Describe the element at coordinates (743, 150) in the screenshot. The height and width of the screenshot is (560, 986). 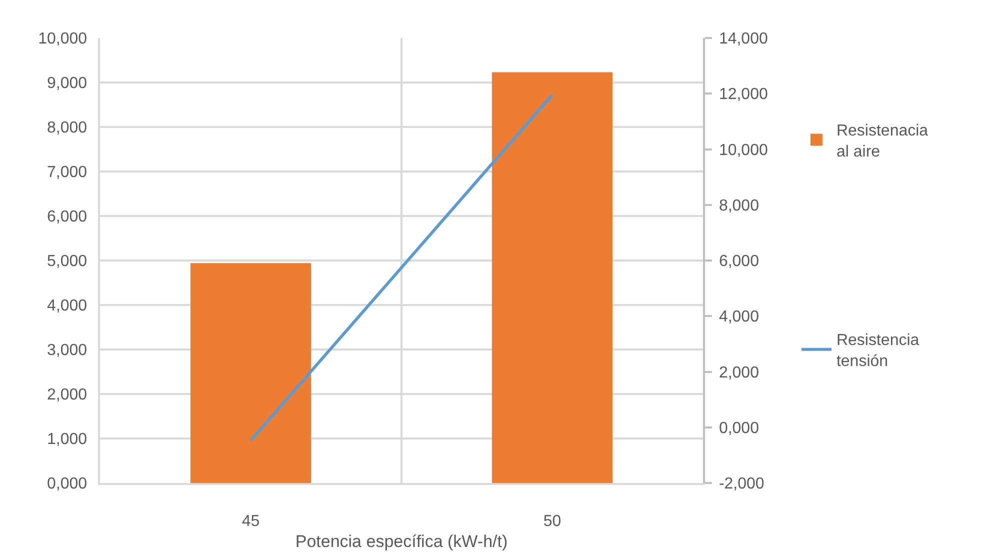
I see `y2-tick-label: 10,000` at that location.